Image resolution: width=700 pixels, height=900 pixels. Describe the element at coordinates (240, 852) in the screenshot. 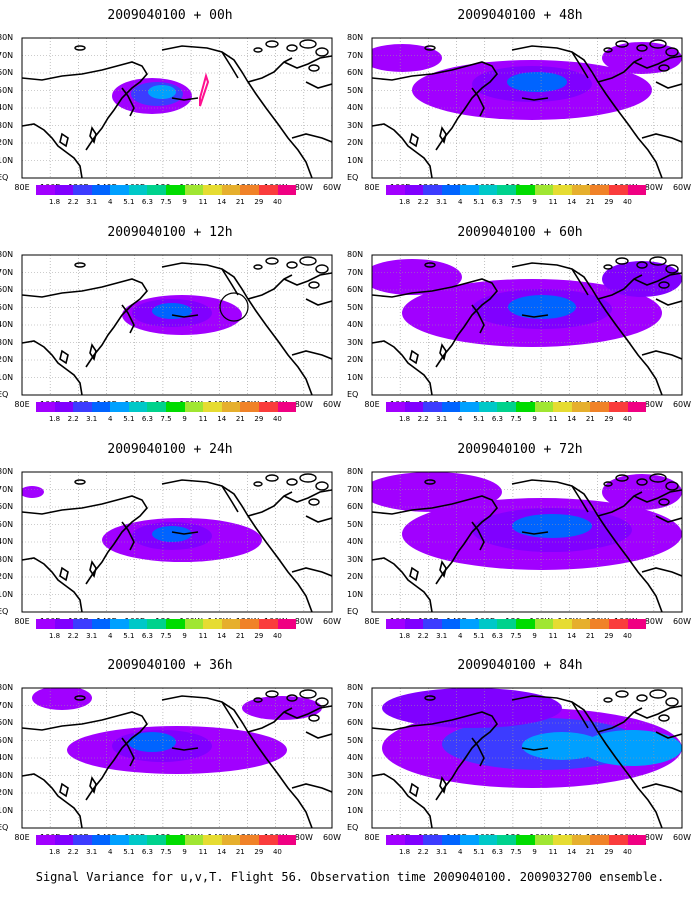

I see `colorbar-tick-label: 21` at that location.